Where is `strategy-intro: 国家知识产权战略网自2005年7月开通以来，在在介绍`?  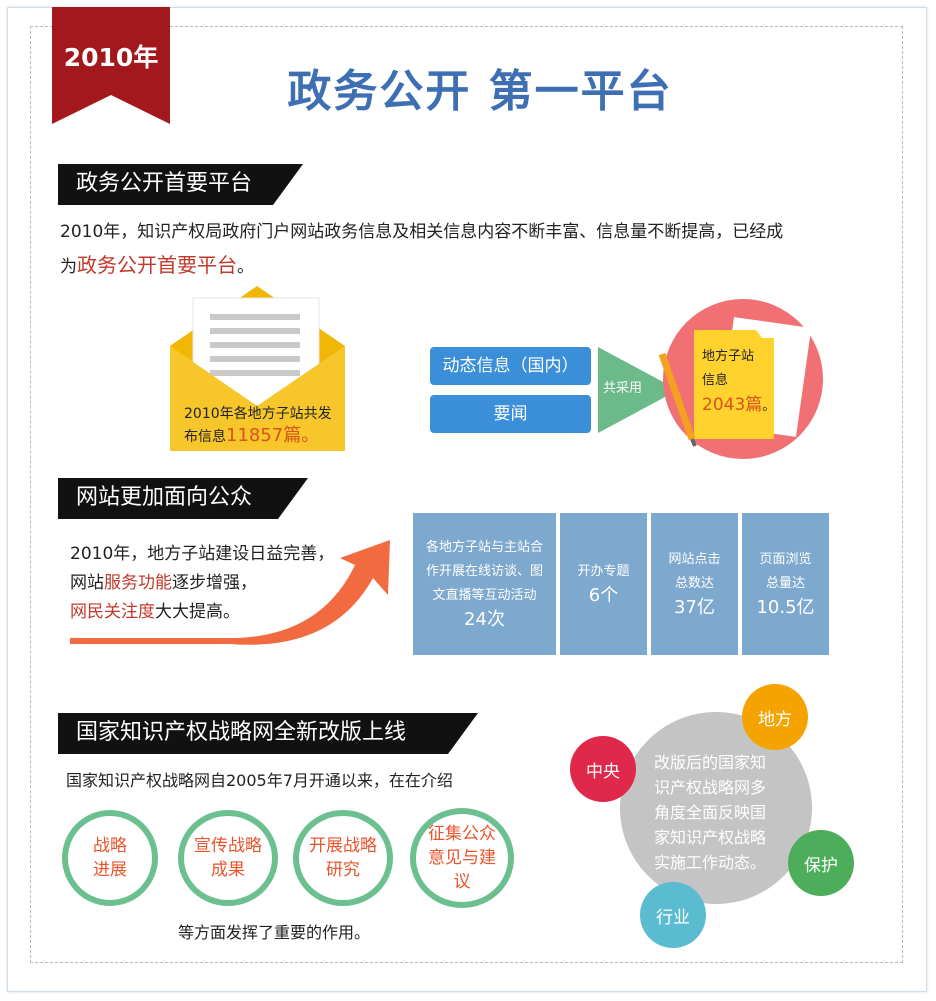
strategy-intro: 国家知识产权战略网自2005年7月开通以来，在在介绍 is located at coordinates (259, 780).